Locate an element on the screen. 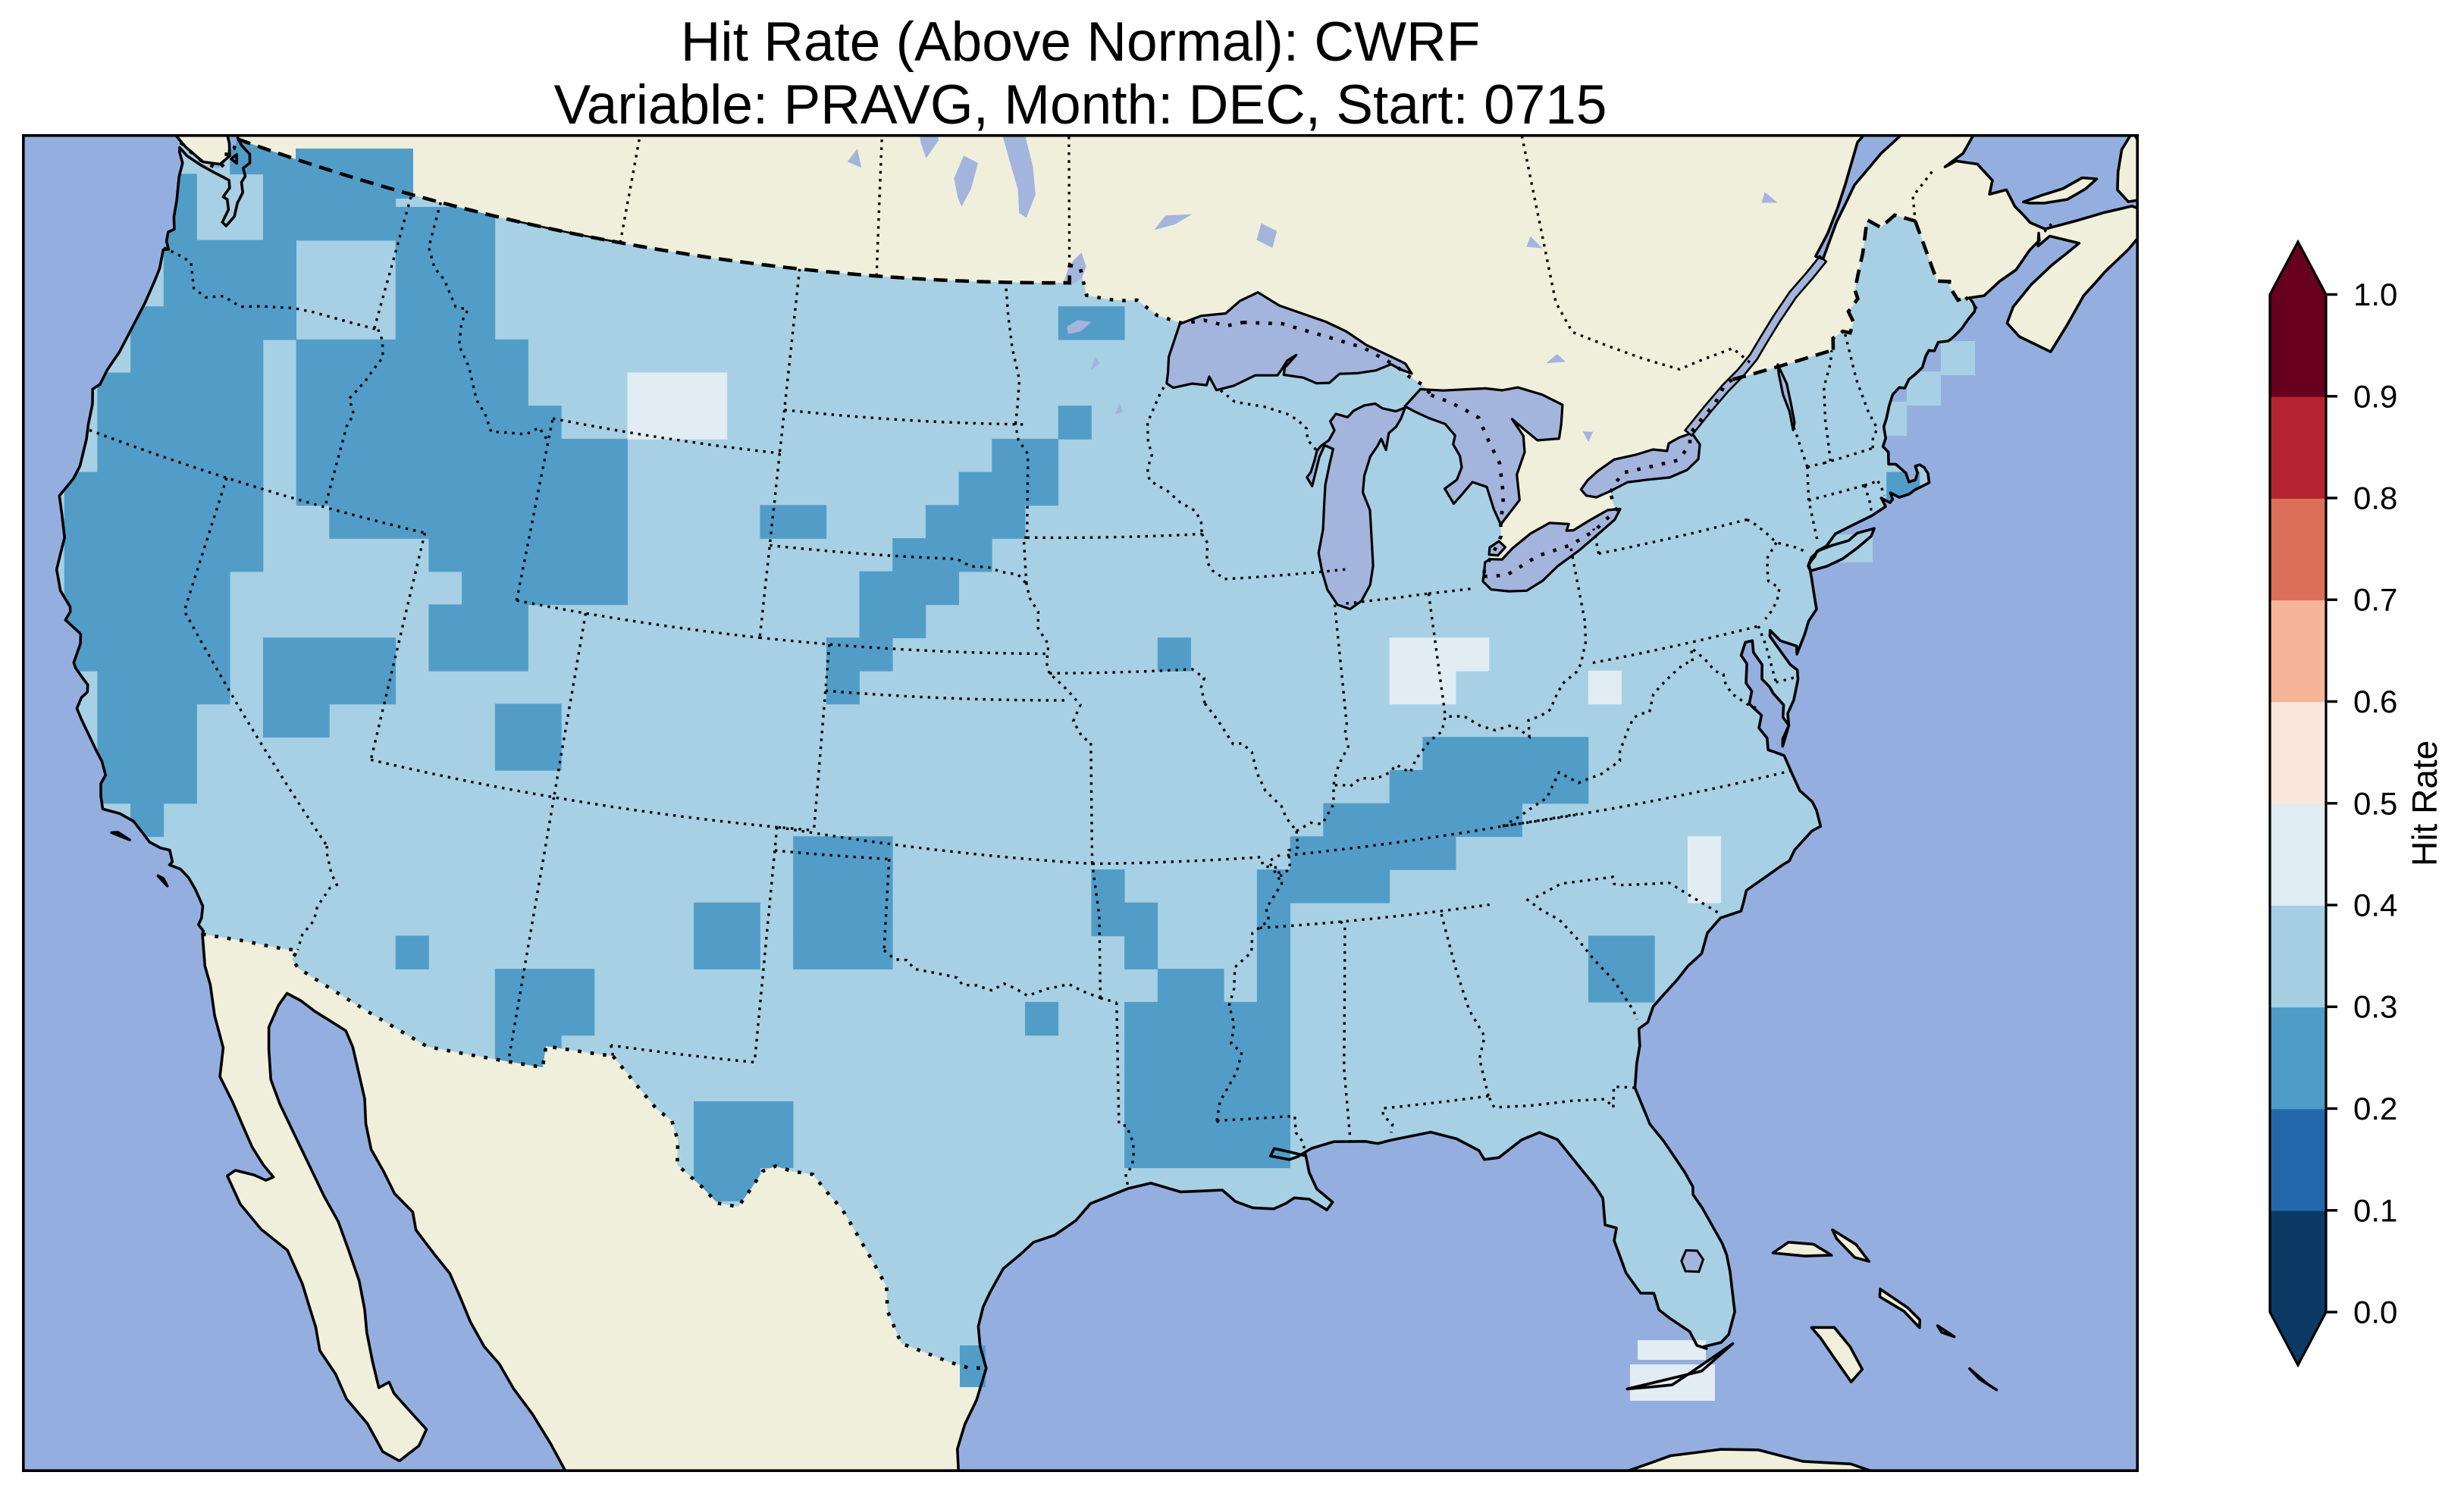  svg-text: 0.0 is located at coordinates (2375, 1312).